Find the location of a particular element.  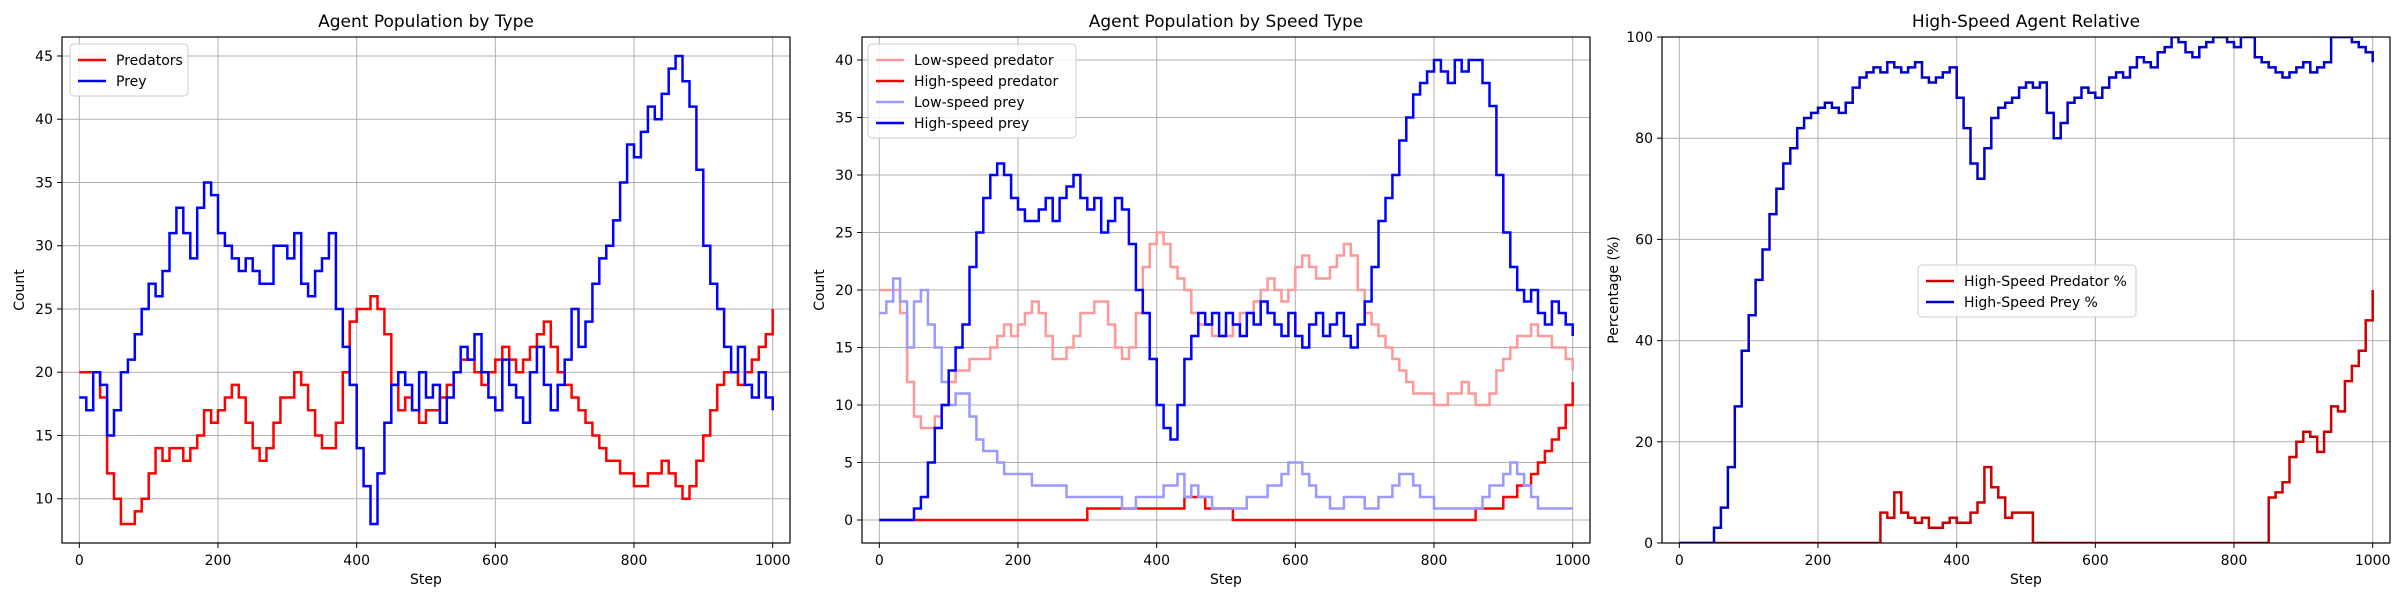

legend-label-high-speed-prey: High-speed prey is located at coordinates (971, 124).